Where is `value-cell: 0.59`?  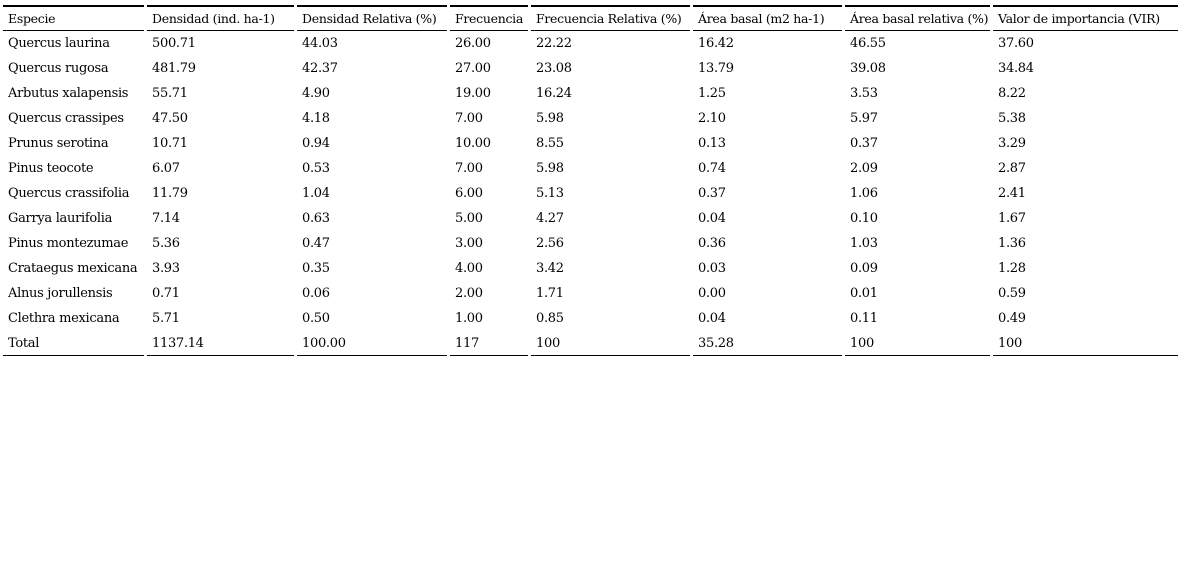
value-cell: 0.59 is located at coordinates (1012, 293).